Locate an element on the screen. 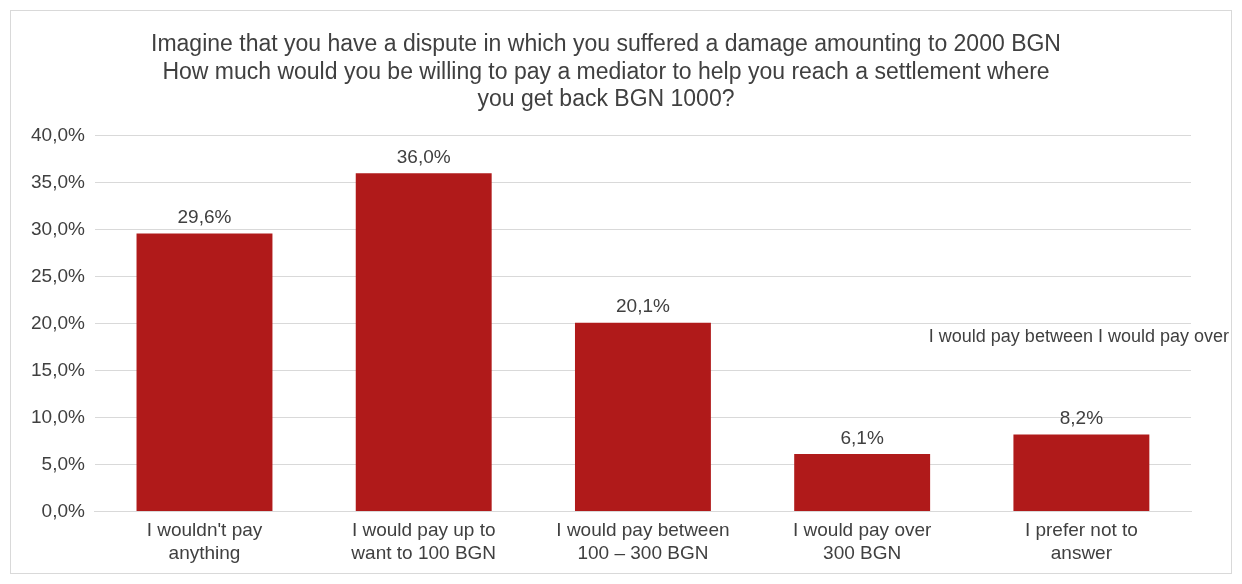 The image size is (1242, 584). x-tick-label: I prefer not to answer is located at coordinates (1081, 541).